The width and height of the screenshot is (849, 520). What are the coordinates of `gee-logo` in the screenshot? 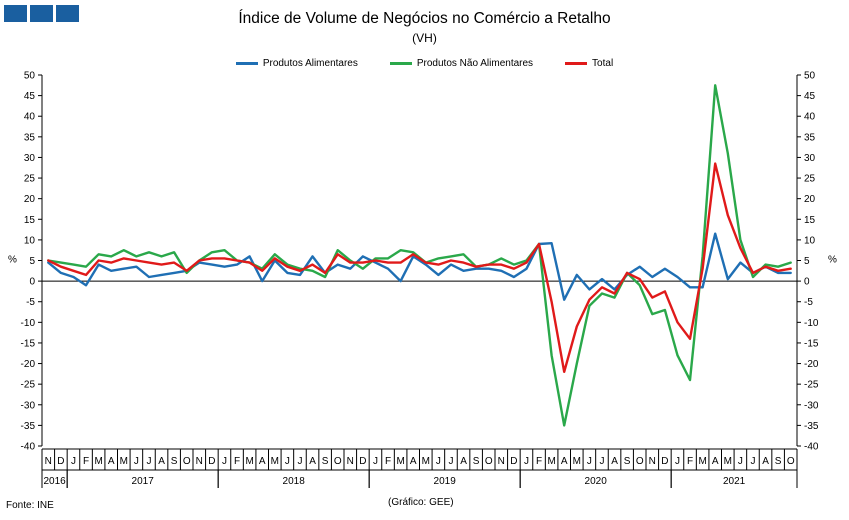 It's located at (41, 13).